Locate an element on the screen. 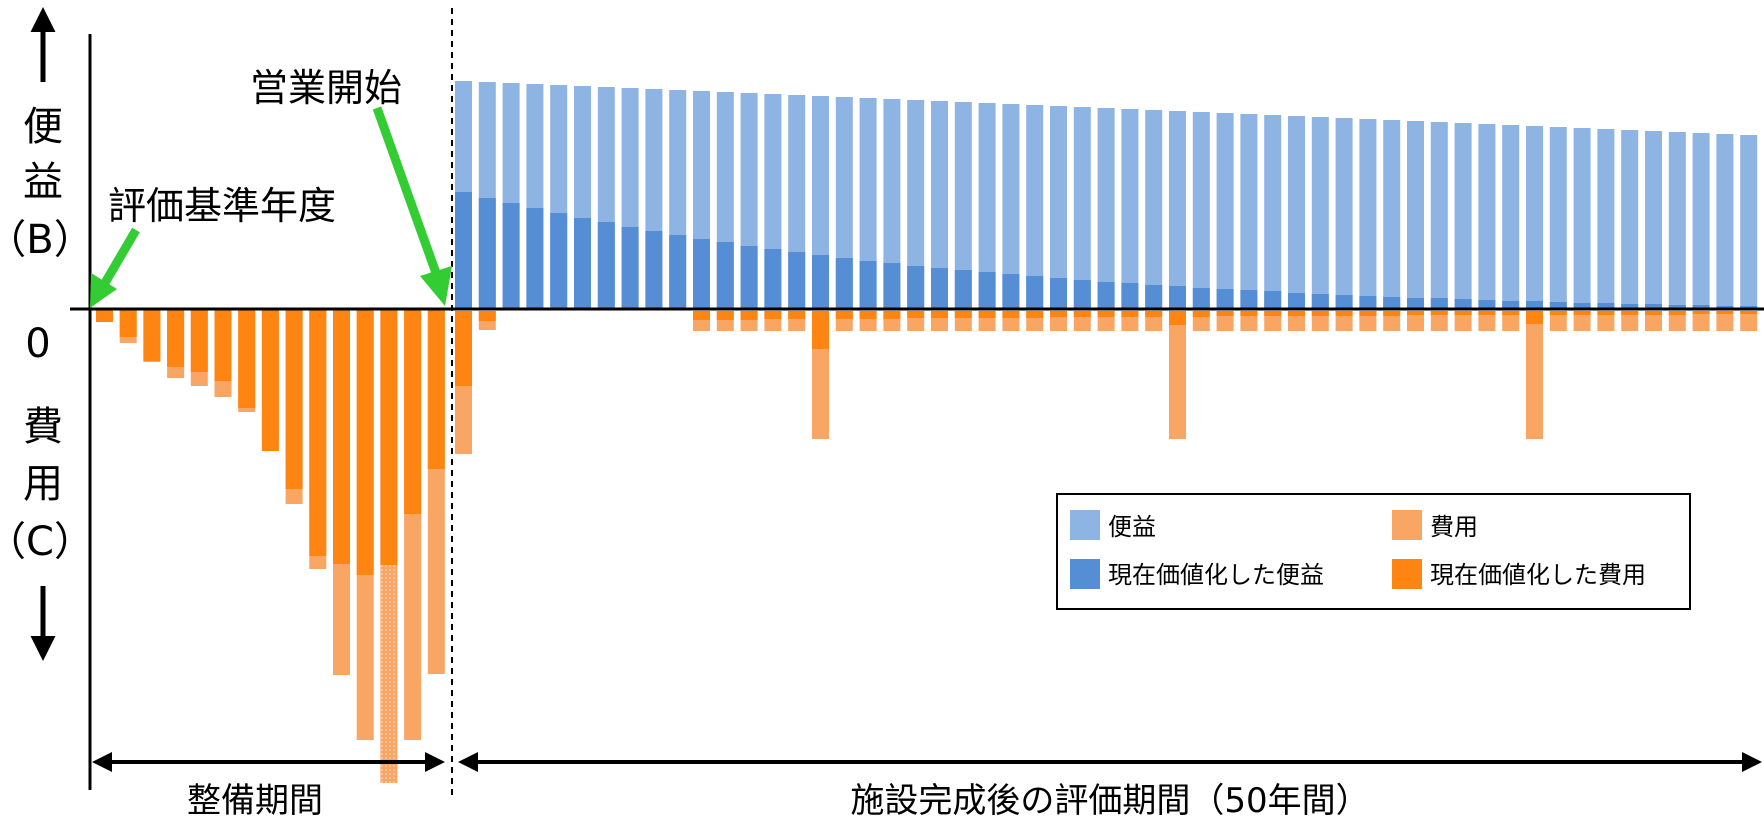 The height and width of the screenshot is (817, 1764). legend-swatch-cost is located at coordinates (1407, 525).